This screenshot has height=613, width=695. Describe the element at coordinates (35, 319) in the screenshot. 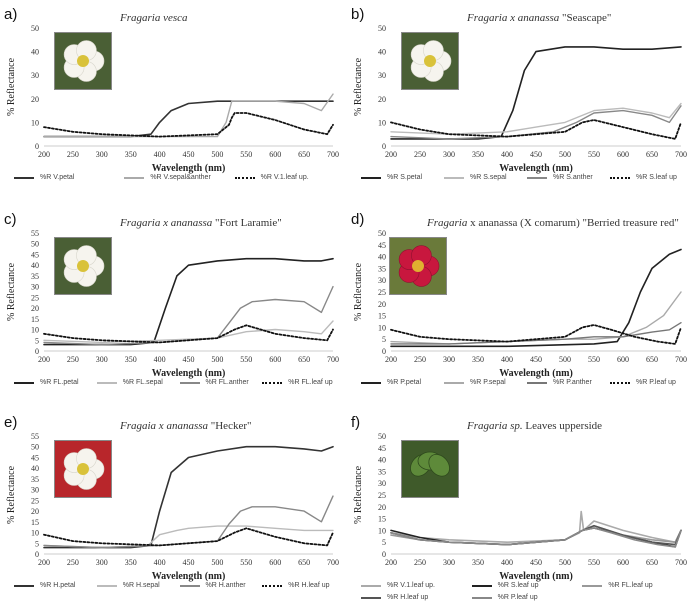

I see `y-tick-label: 15` at that location.